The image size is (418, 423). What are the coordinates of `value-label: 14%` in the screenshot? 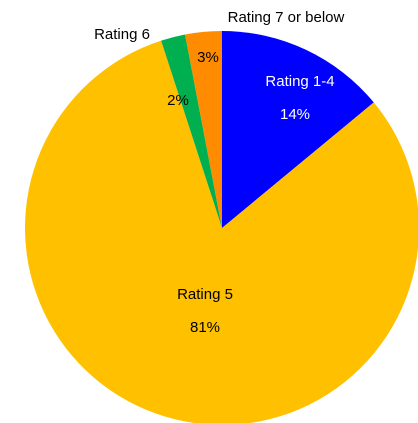 It's located at (295, 114).